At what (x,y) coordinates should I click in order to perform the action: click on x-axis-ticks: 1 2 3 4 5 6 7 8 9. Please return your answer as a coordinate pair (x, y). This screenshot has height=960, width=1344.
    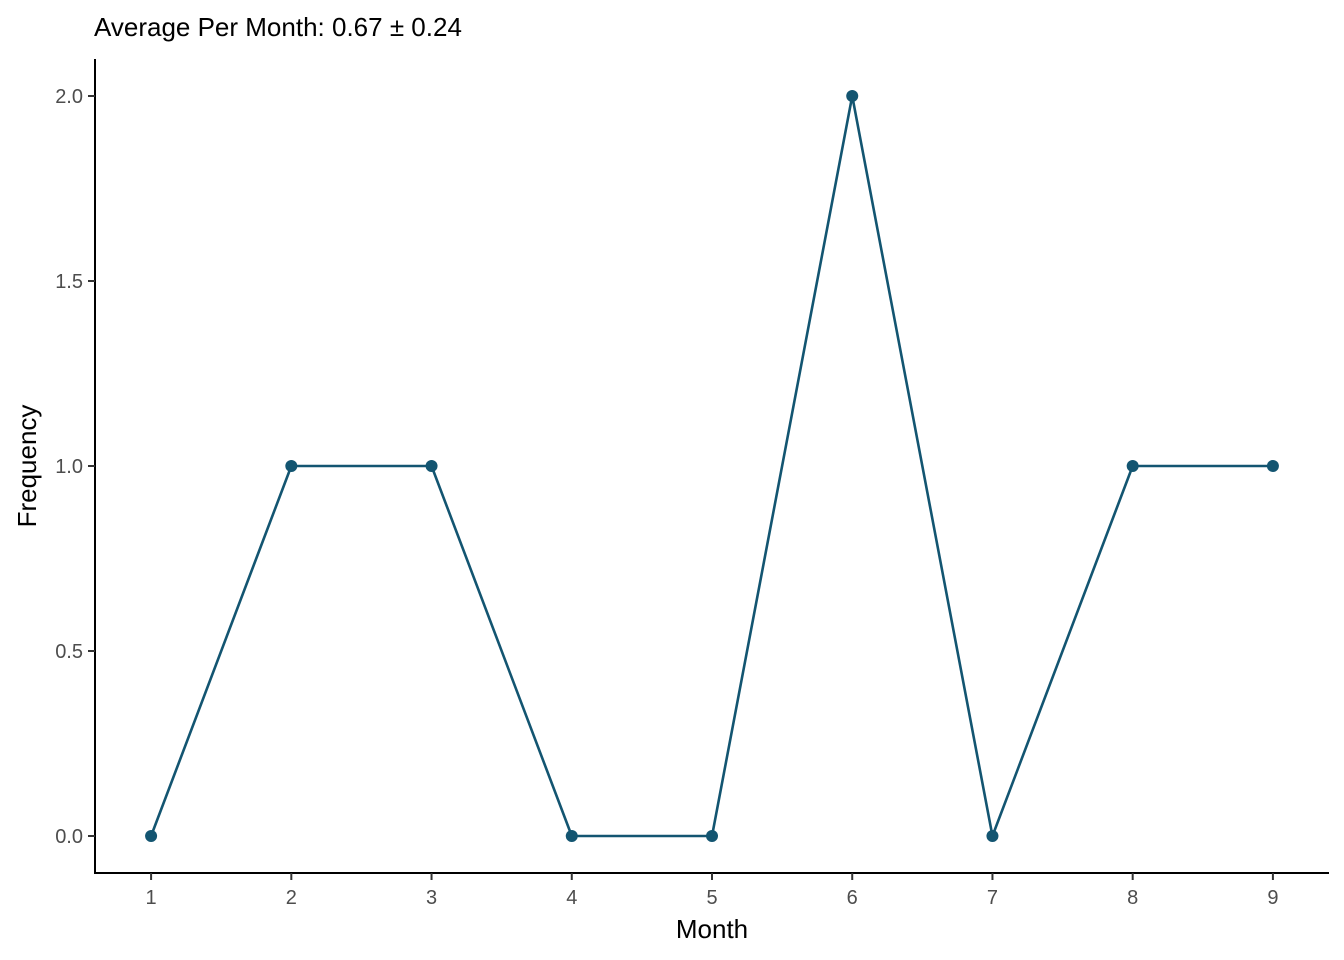
    Looking at the image, I should click on (712, 891).